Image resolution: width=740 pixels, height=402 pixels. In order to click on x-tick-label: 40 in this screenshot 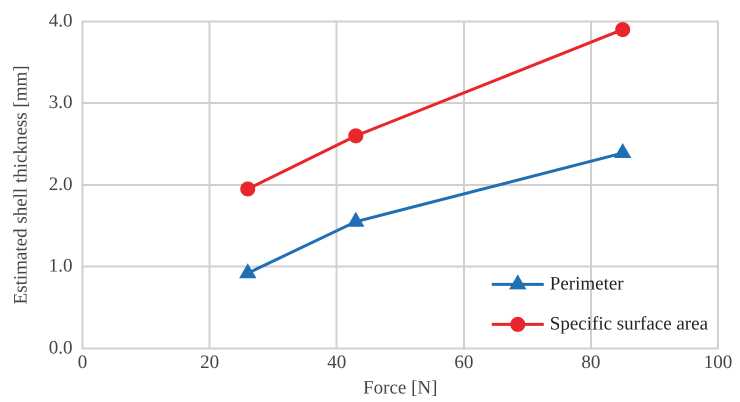, I will do `click(336, 362)`.